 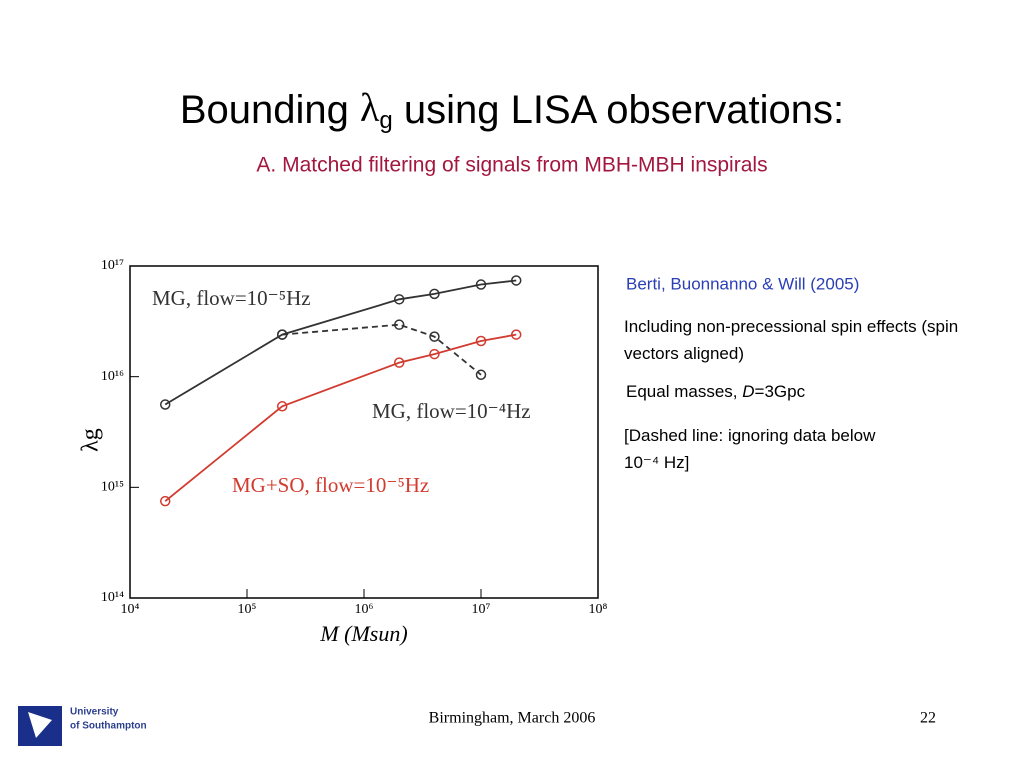 I want to click on citation: Berti, Buonnanno & Will (2005), so click(x=742, y=283).